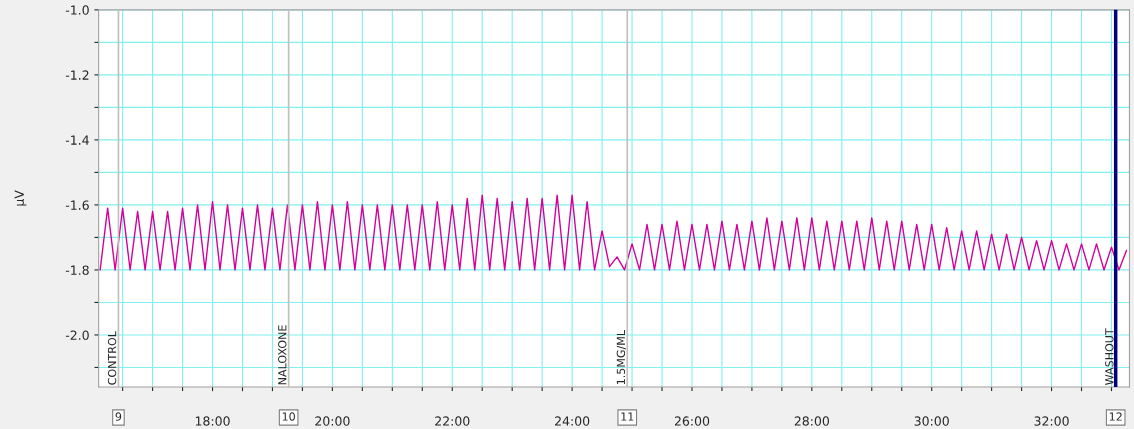 This screenshot has height=429, width=1134. I want to click on ref-line-label: NALOXONE, so click(282, 355).